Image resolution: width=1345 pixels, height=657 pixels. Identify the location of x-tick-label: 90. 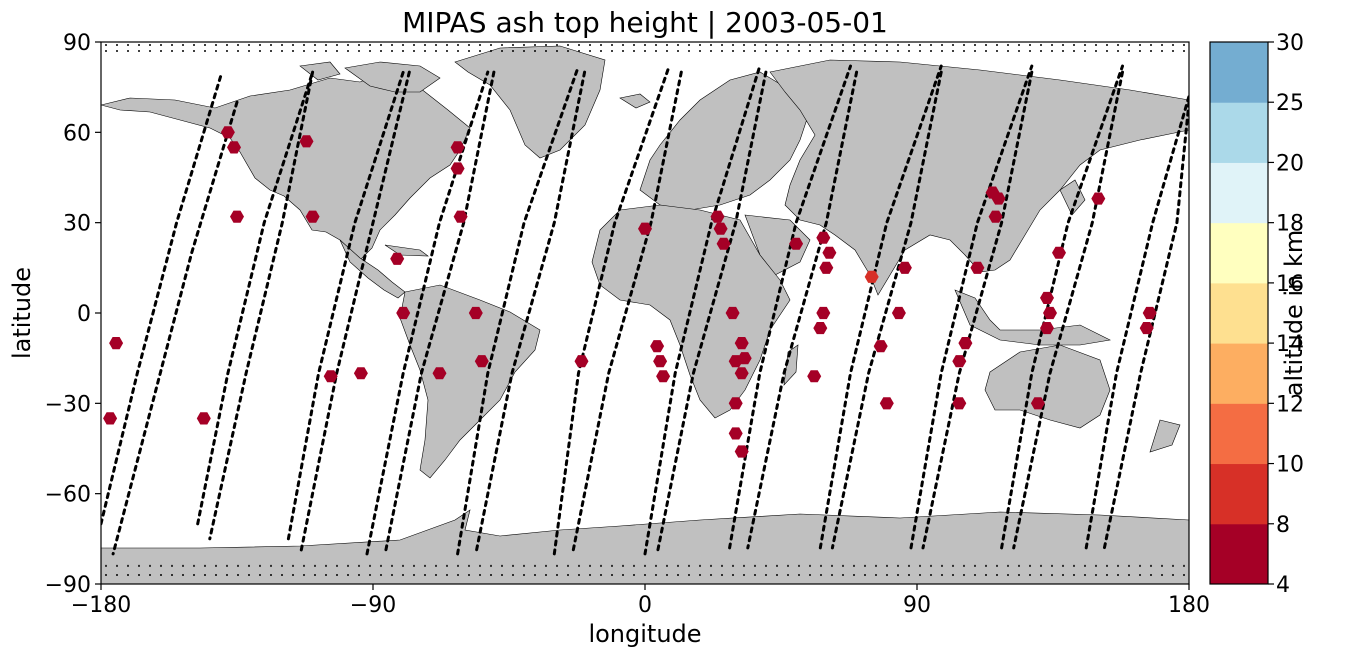
(917, 605).